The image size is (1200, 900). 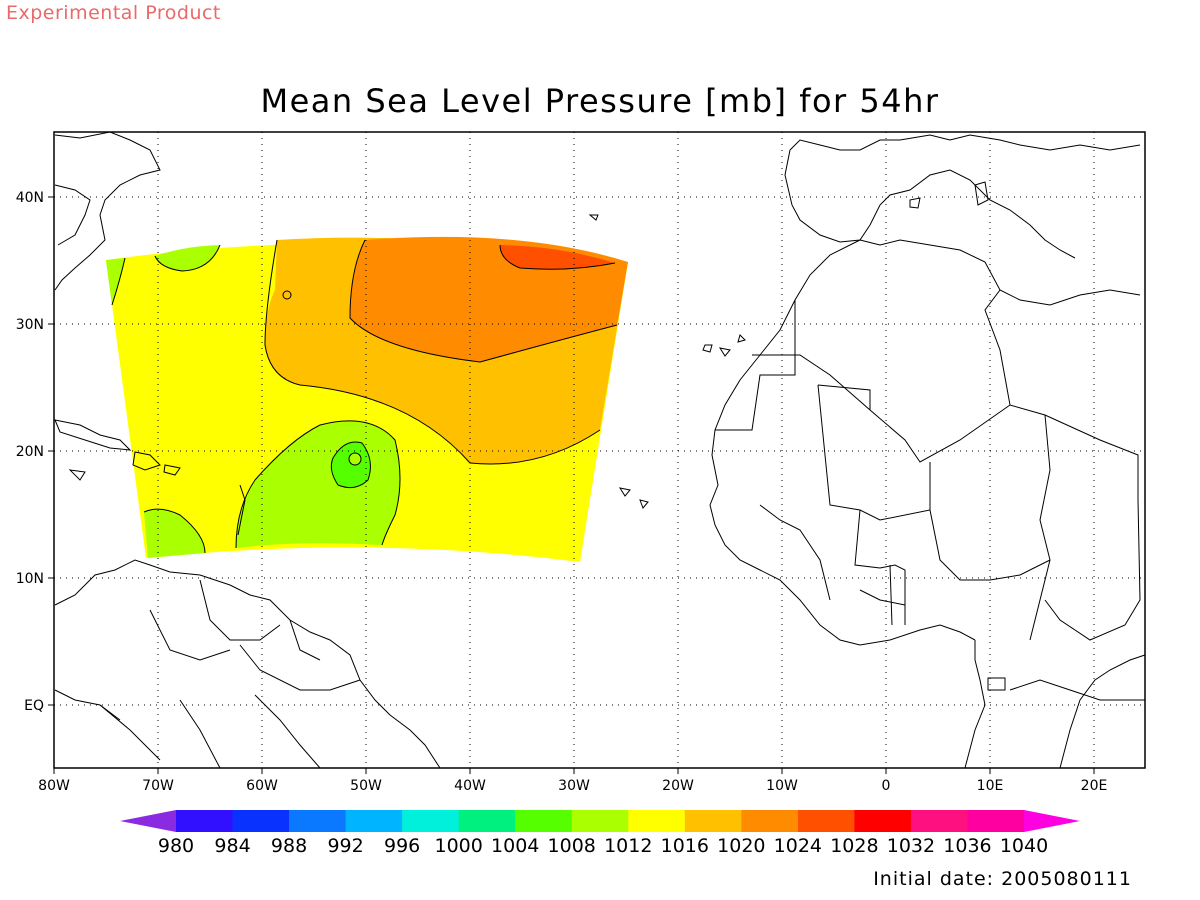 What do you see at coordinates (628, 846) in the screenshot?
I see `colorbar-level-label: 1012` at bounding box center [628, 846].